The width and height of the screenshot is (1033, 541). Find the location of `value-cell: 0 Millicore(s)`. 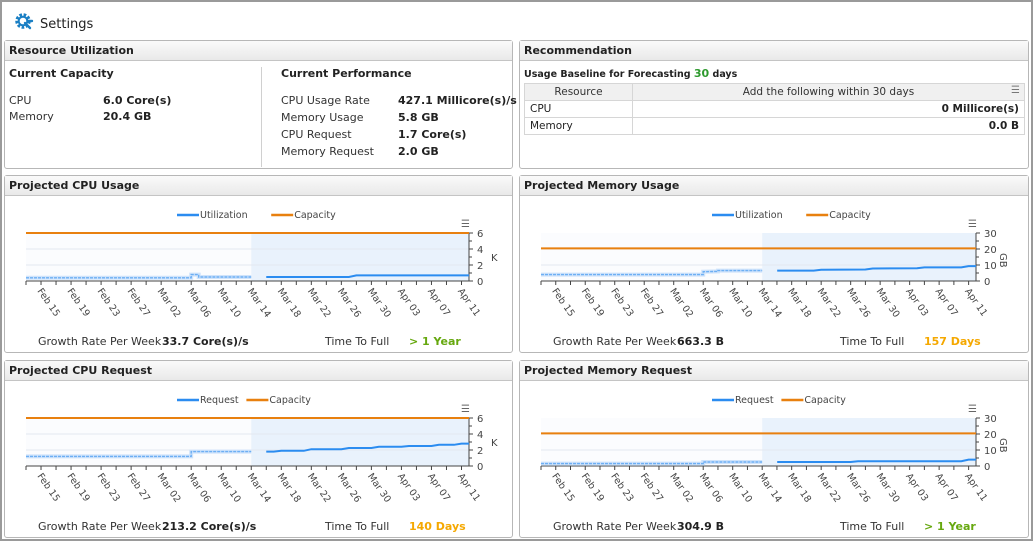

value-cell: 0 Millicore(s) is located at coordinates (828, 109).